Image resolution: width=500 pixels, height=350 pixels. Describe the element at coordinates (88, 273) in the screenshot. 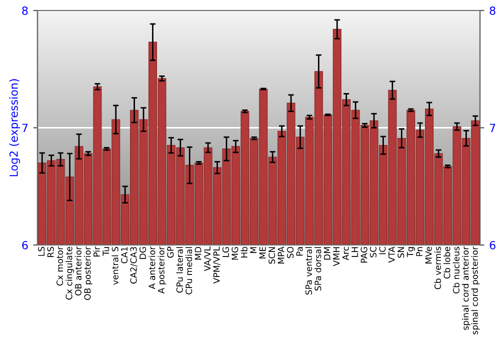

I see `x-tick-label: OB posterior` at that location.